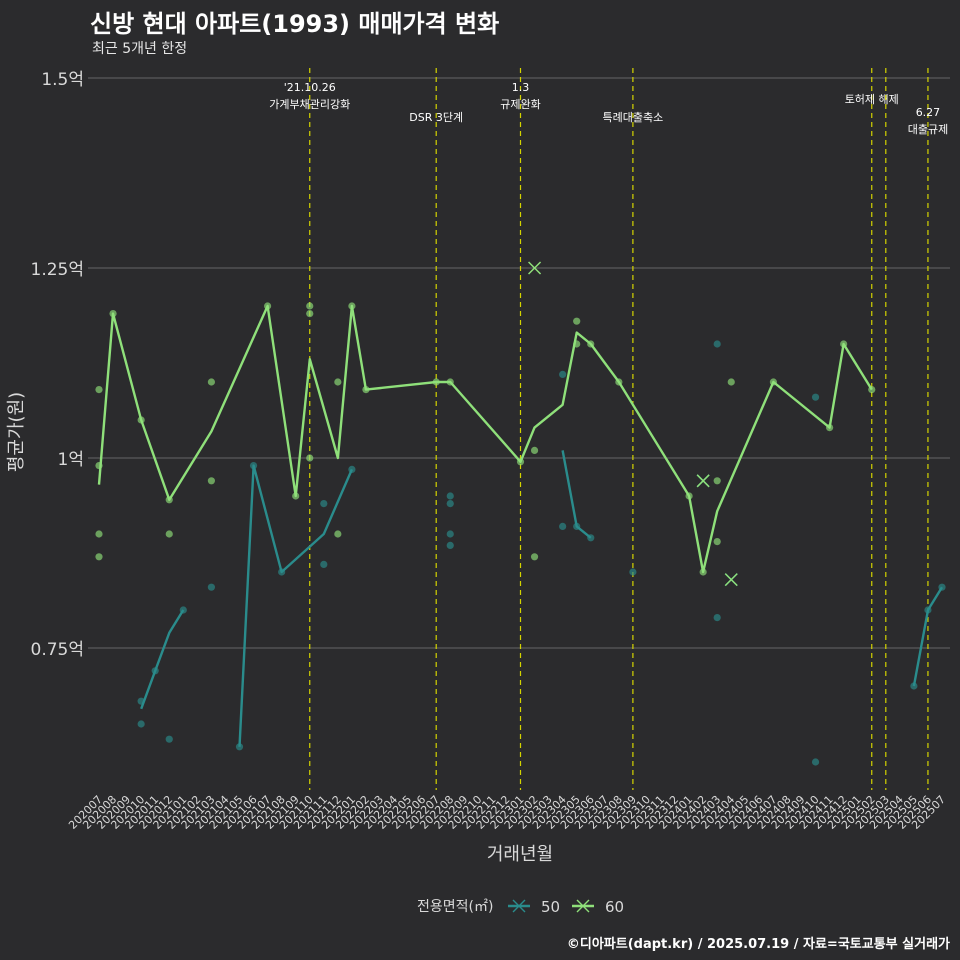 Image resolution: width=960 pixels, height=960 pixels. I want to click on legend-item-label: 50, so click(550, 907).